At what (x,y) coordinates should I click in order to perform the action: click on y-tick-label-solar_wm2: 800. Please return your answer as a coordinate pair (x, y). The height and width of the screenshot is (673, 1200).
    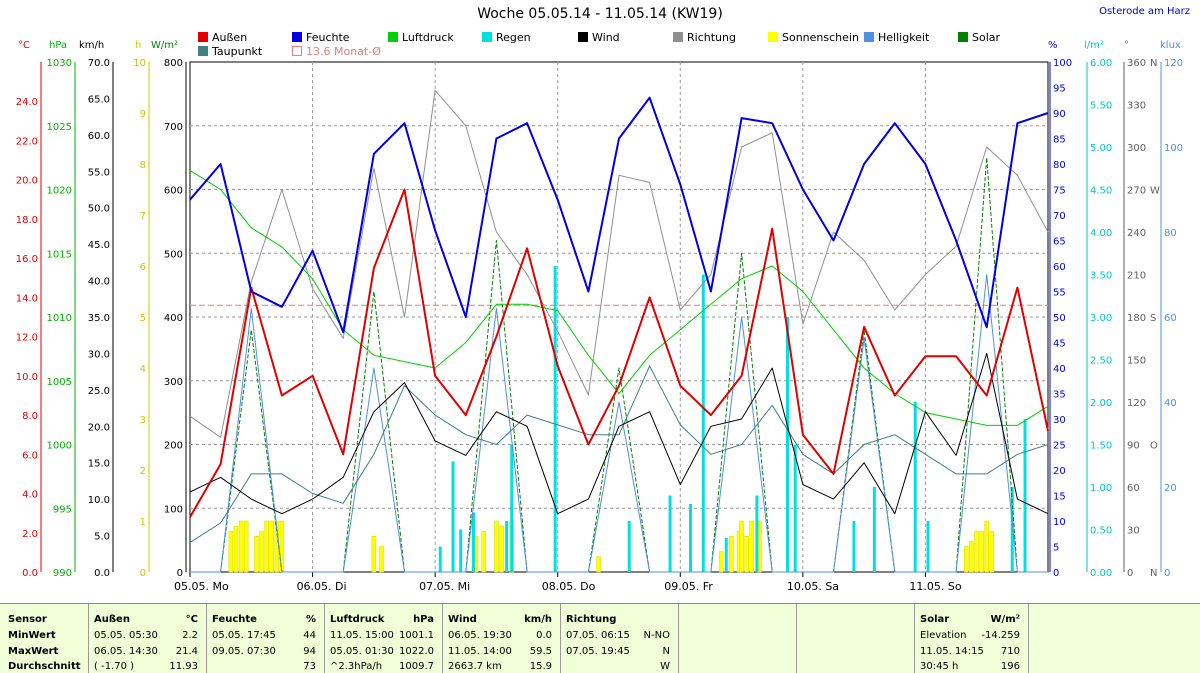
    Looking at the image, I should click on (173, 63).